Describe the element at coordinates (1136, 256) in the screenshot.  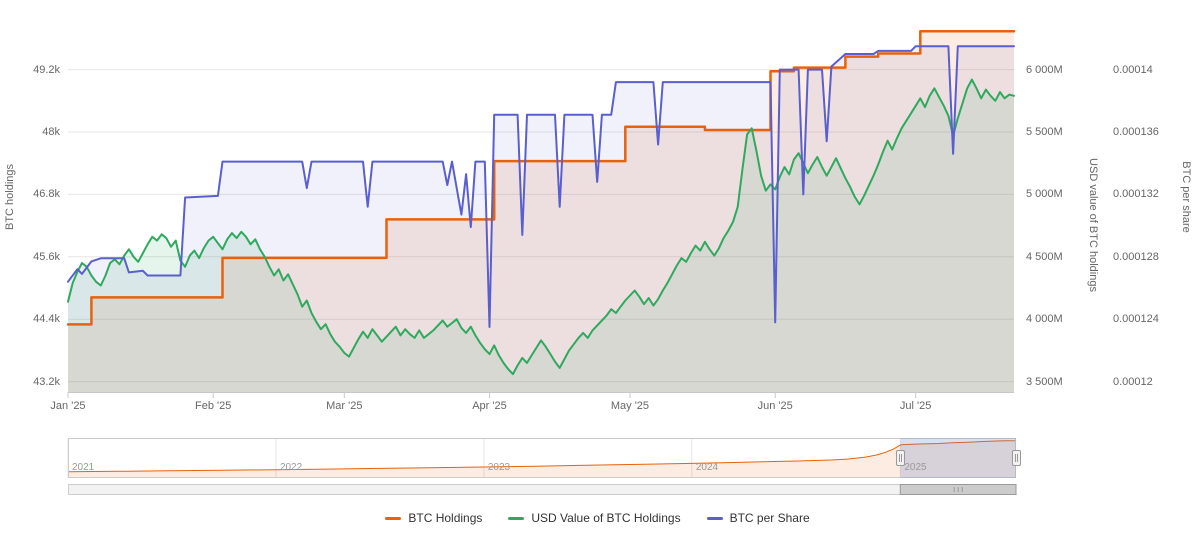
I see `y-axis-share-tick-label: 0.000128` at that location.